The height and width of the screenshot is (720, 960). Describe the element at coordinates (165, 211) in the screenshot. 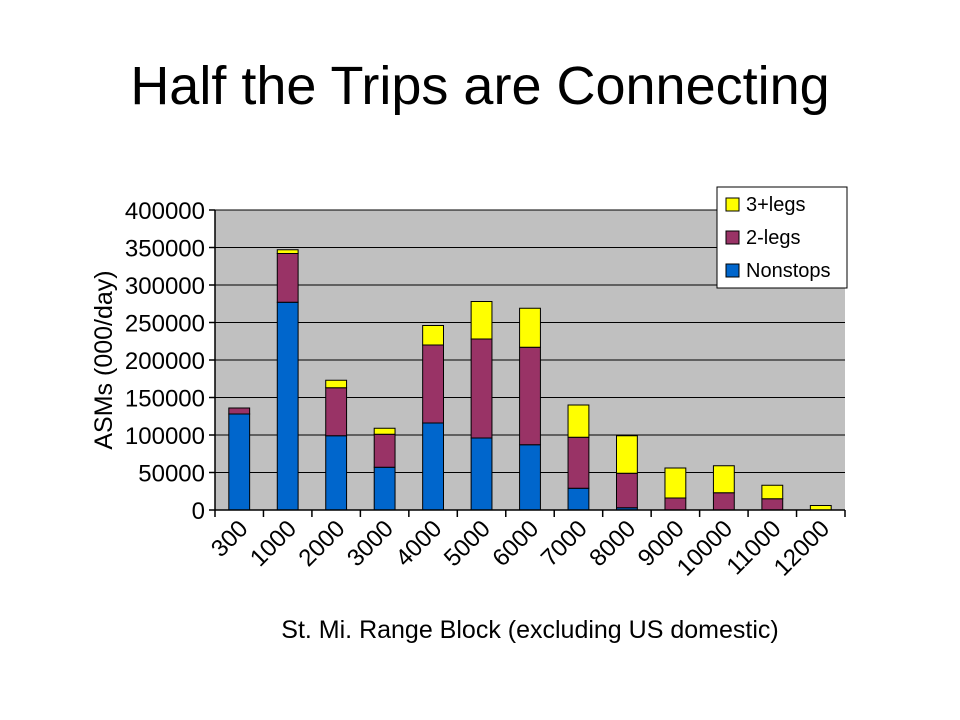

I see `y-tick-label: 400000` at that location.